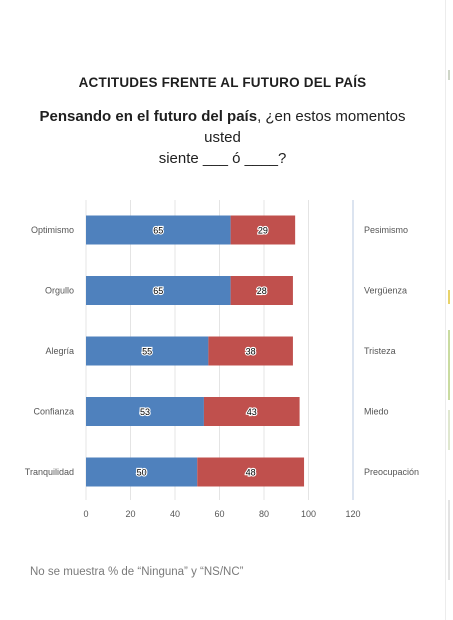 Image resolution: width=453 pixels, height=620 pixels. Describe the element at coordinates (130, 514) in the screenshot. I see `x-tick-label: 20` at that location.